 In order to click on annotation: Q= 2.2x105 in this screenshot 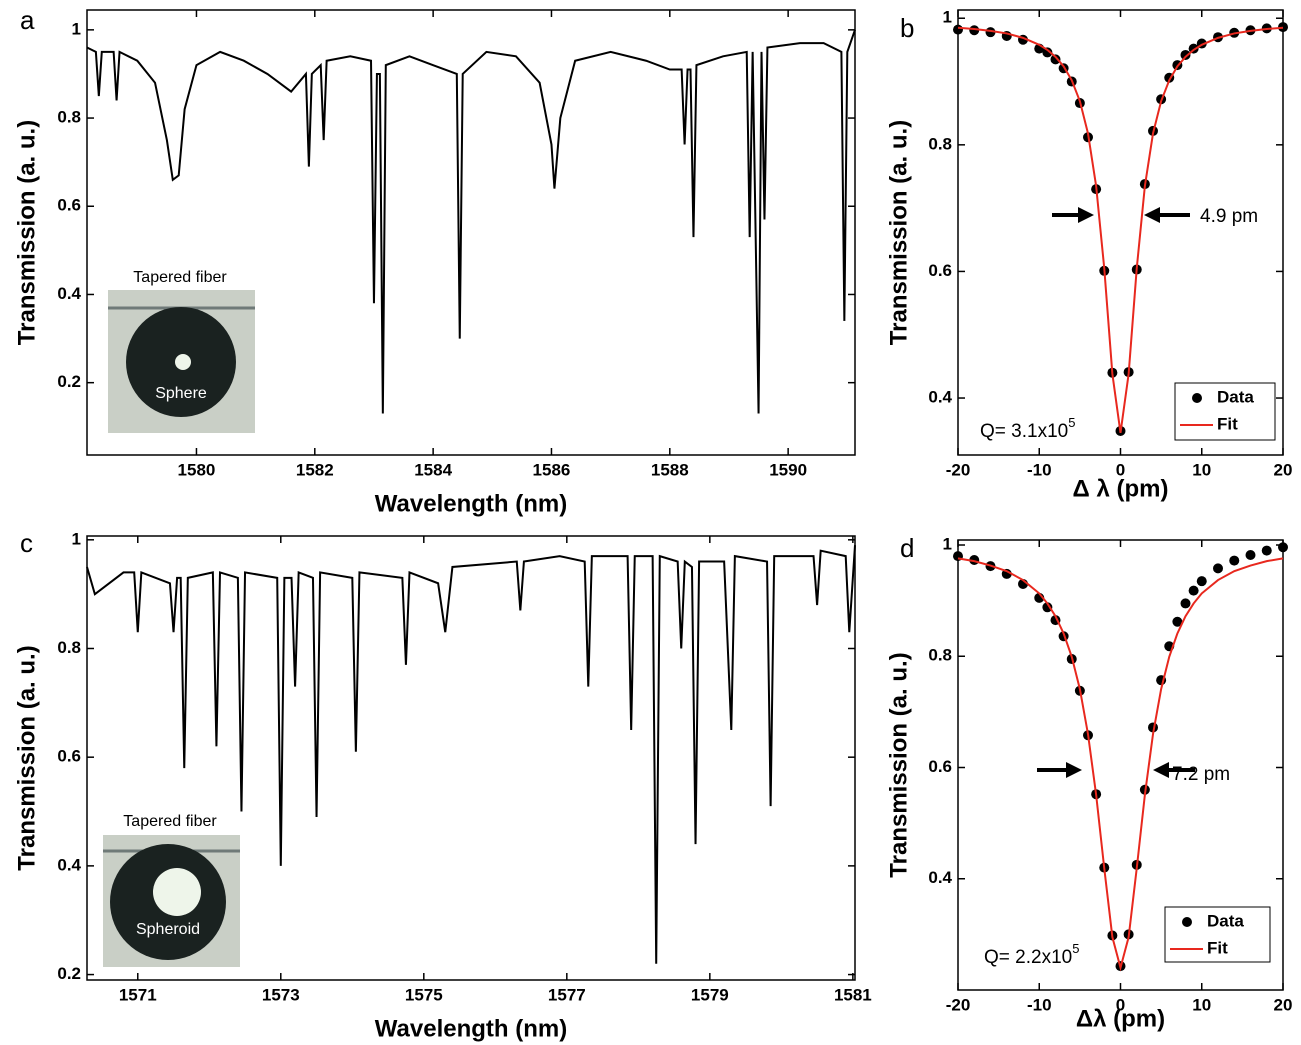, I will do `click(1031, 954)`.